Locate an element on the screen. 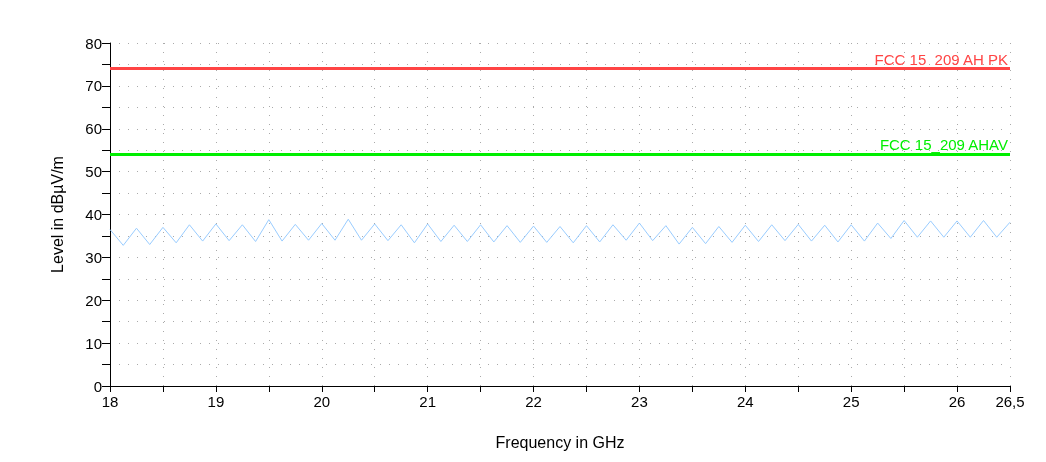 The image size is (1046, 462). x-tick-label: 23 is located at coordinates (639, 401).